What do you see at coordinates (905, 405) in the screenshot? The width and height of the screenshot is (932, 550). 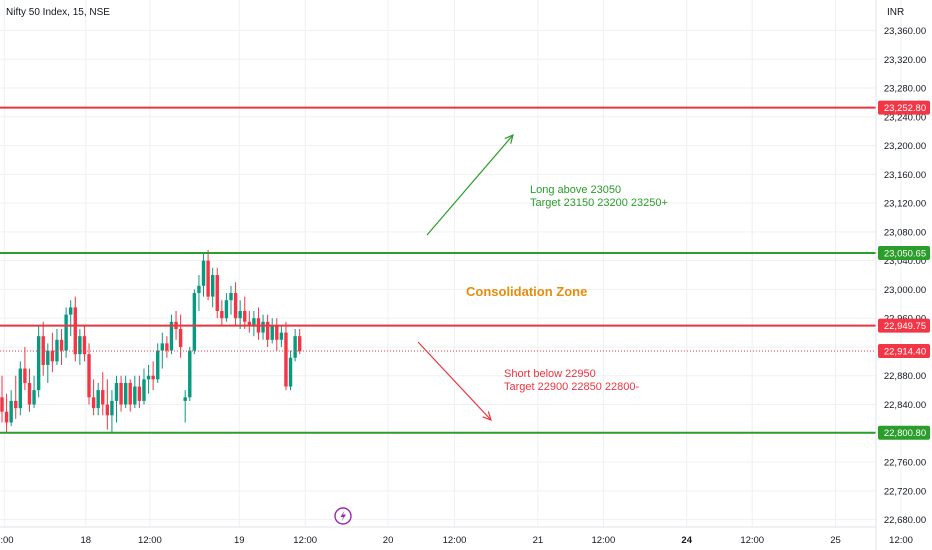 I see `y-tick-label: 22,840.00` at bounding box center [905, 405].